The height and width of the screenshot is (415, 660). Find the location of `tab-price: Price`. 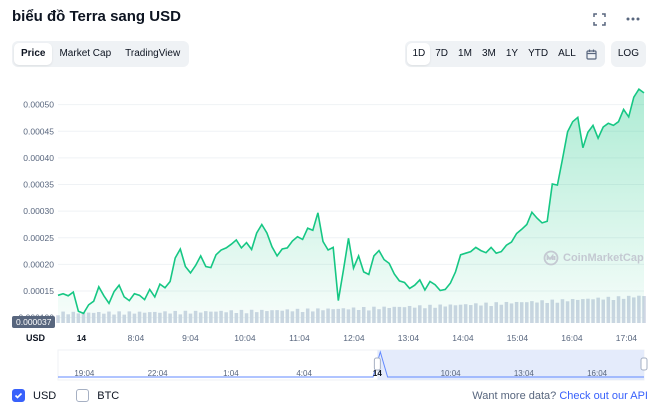

tab-price: Price is located at coordinates (33, 54).